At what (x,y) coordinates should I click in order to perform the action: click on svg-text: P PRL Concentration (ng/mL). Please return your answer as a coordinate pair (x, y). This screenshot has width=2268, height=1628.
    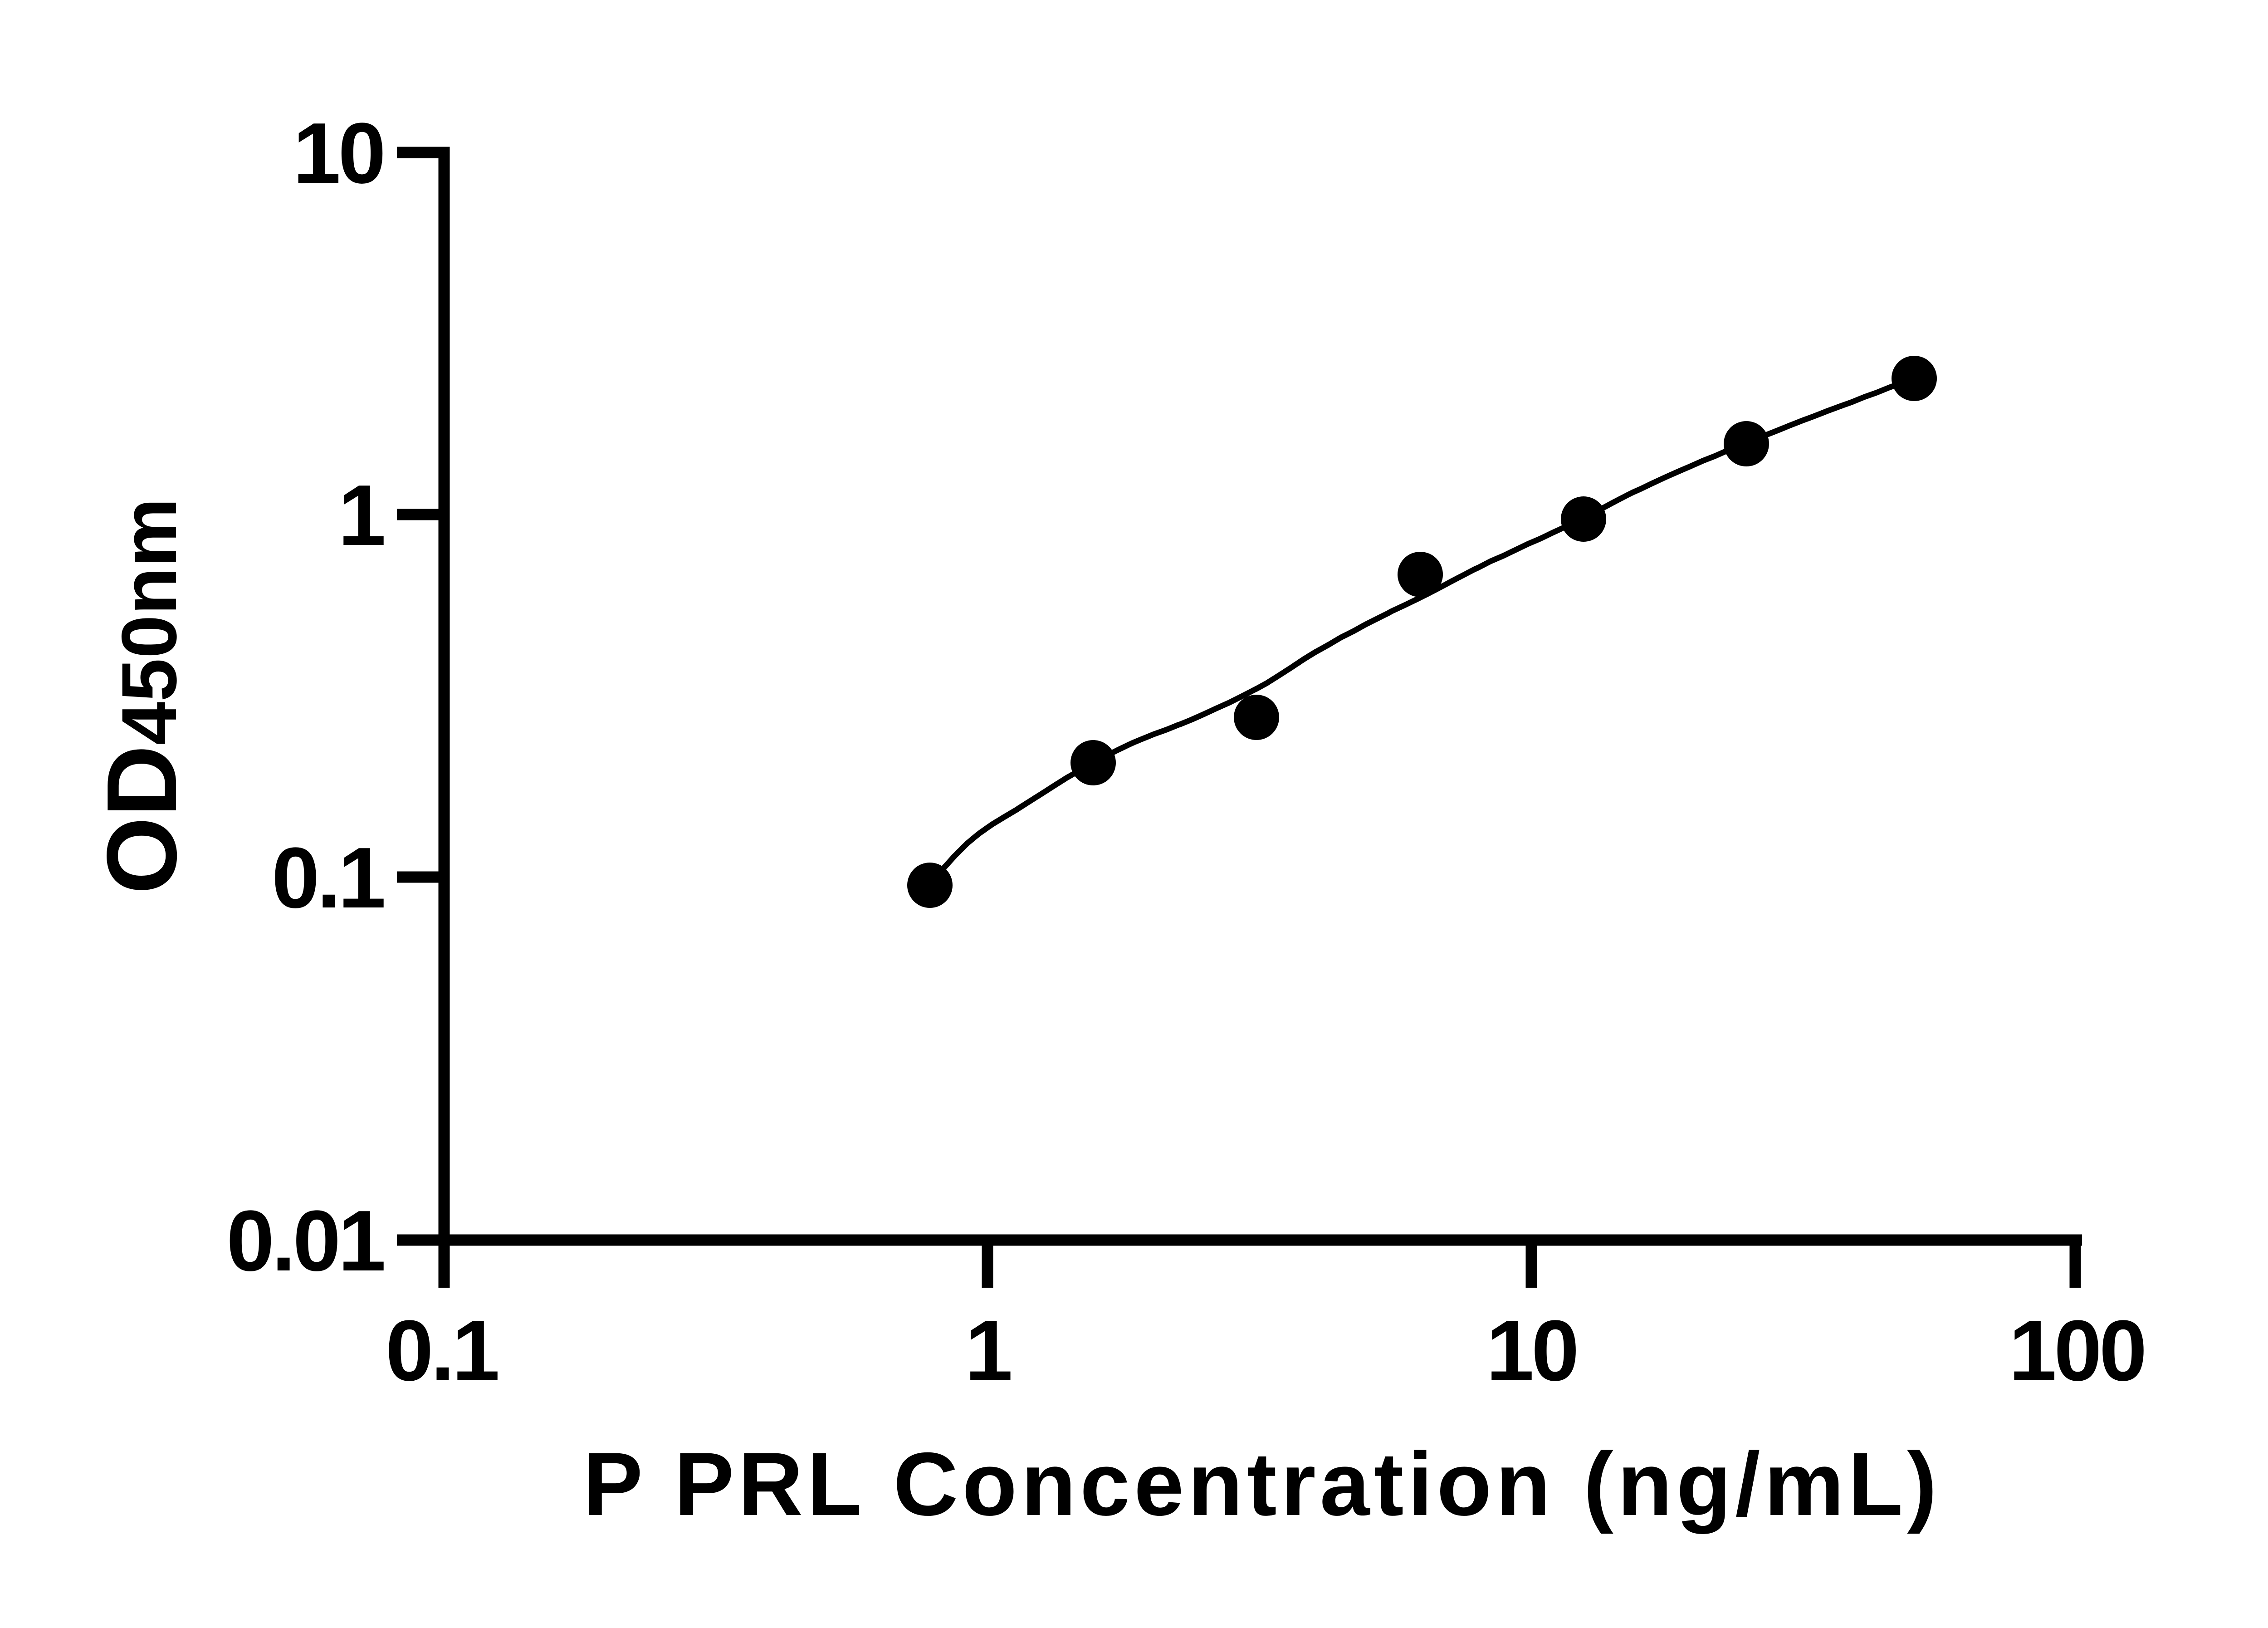
    Looking at the image, I should click on (1262, 1484).